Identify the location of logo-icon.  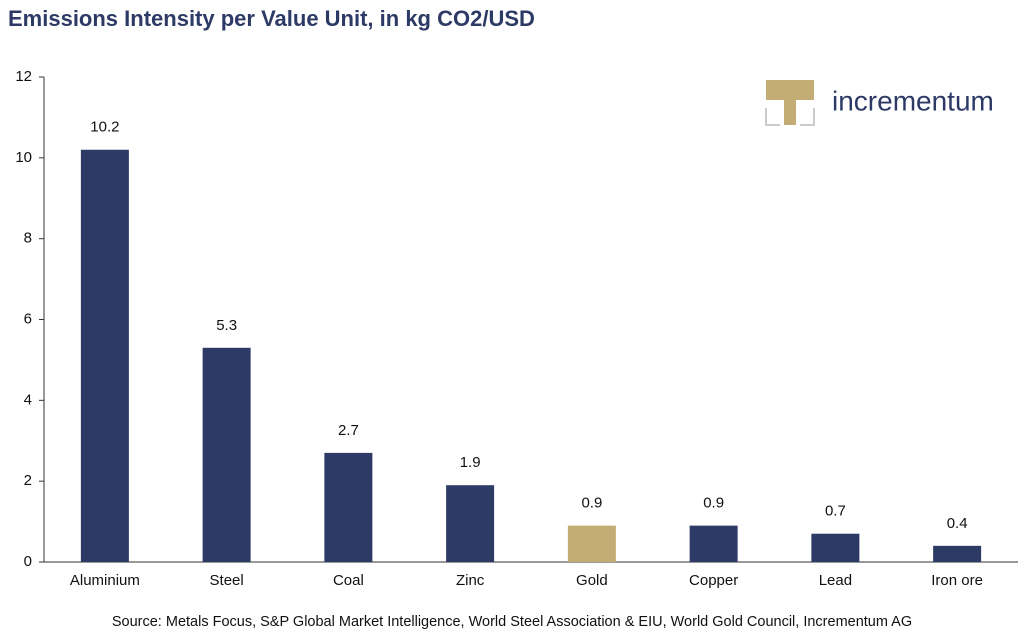
(790, 103).